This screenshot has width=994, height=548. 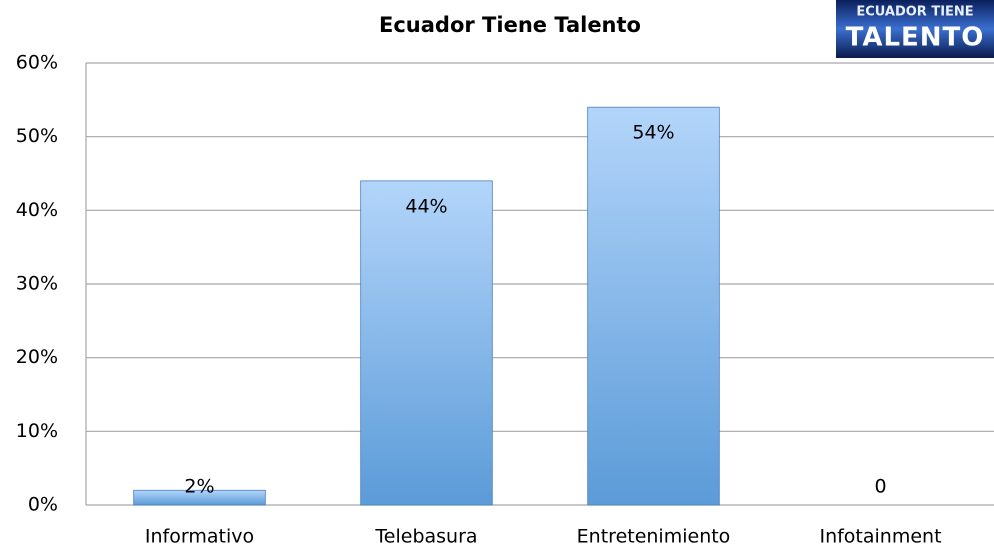 I want to click on y-tick-label: 0%, so click(x=43, y=505).